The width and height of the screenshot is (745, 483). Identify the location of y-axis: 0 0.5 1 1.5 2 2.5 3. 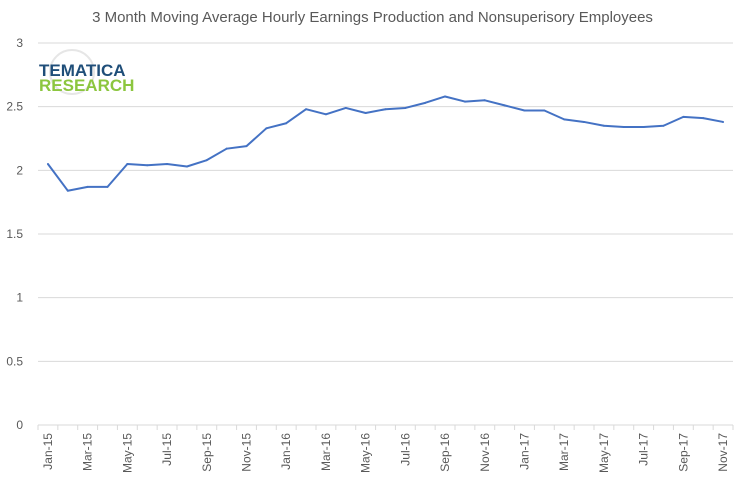
(14, 234).